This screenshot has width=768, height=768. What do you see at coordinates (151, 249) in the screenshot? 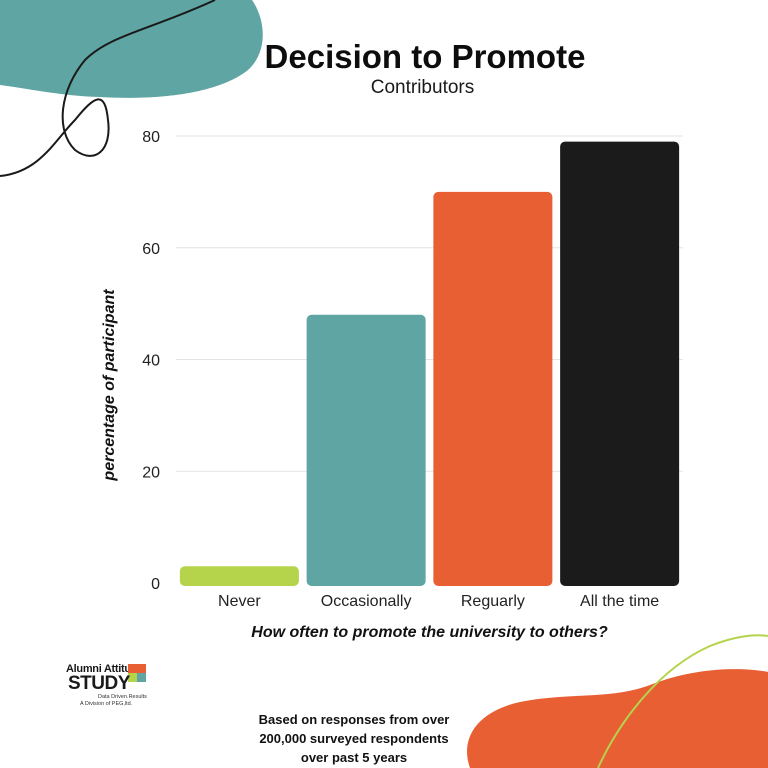
I see `y-tick-label: 60` at bounding box center [151, 249].